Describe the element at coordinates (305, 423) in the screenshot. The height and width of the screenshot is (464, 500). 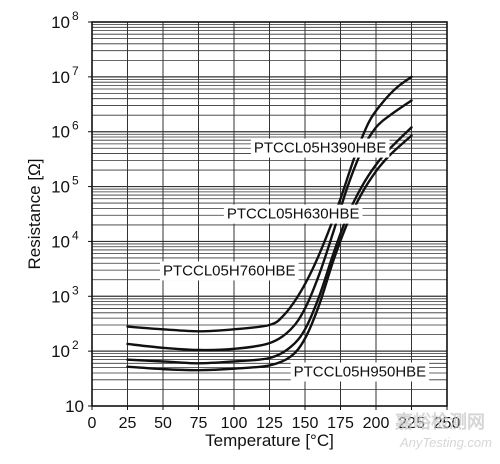
I see `x-tick-label: 150` at that location.